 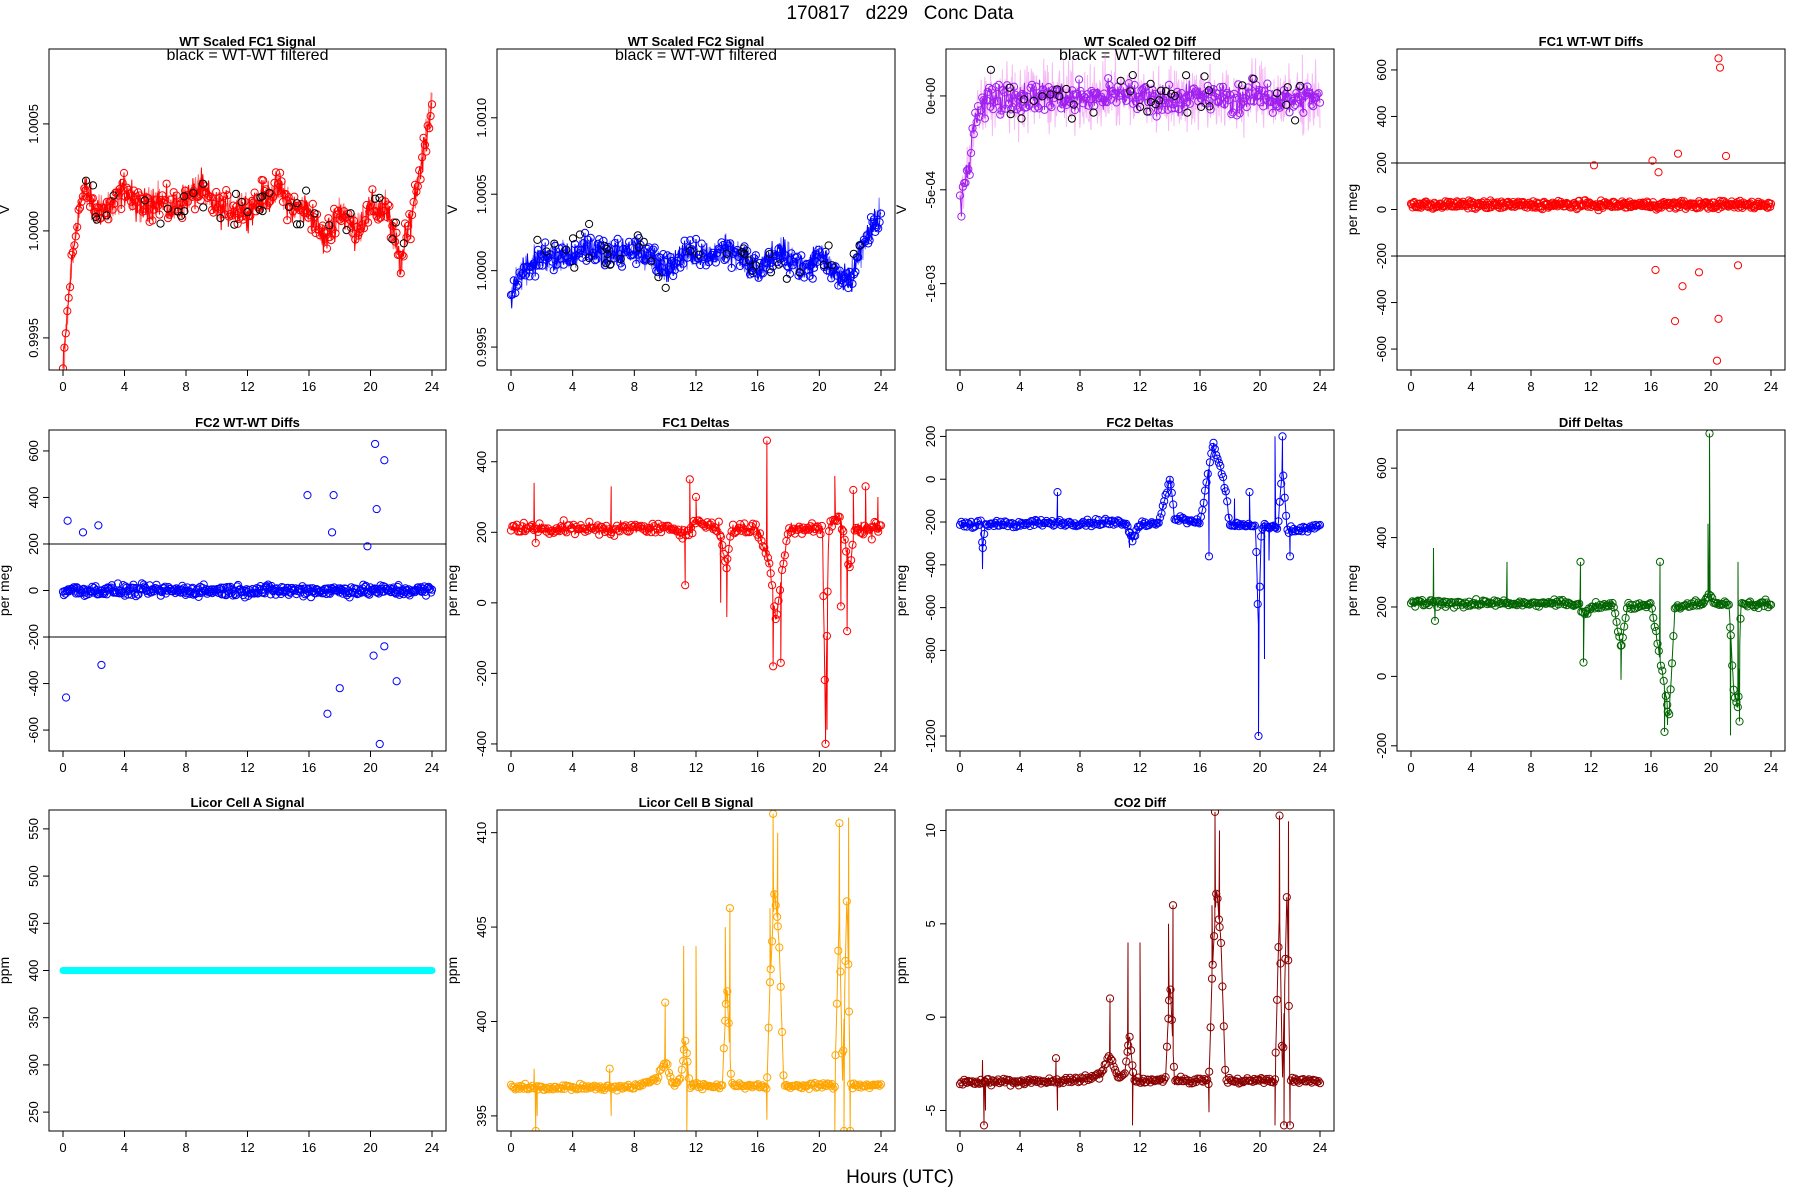 What do you see at coordinates (1260, 767) in the screenshot?
I see `x-tick-label: 20` at bounding box center [1260, 767].